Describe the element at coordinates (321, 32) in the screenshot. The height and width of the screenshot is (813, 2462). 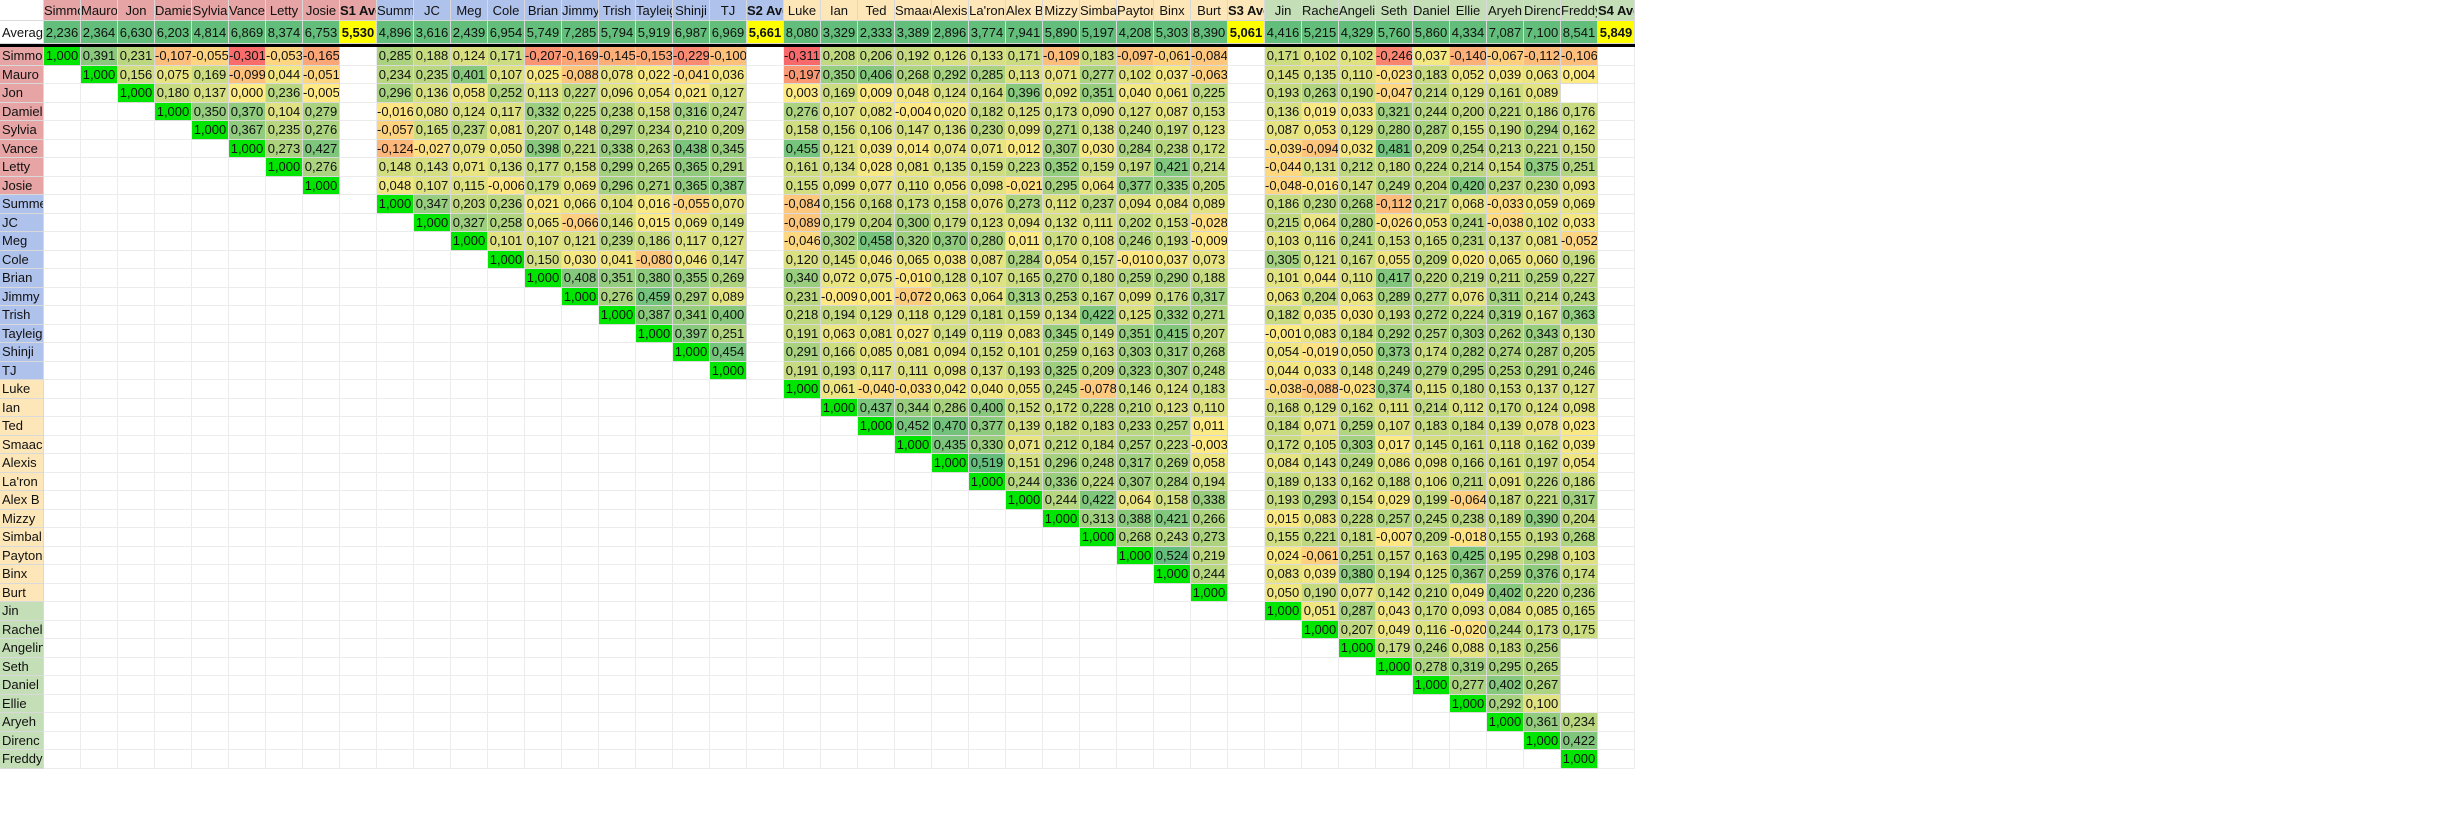
I see `average-value: 6,753` at that location.